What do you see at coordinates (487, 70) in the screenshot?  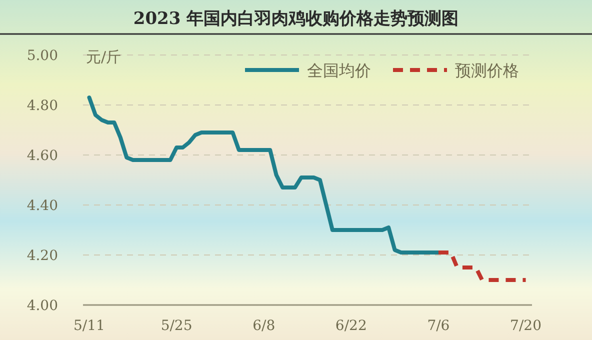 I see `legend-label: 预测价格` at bounding box center [487, 70].